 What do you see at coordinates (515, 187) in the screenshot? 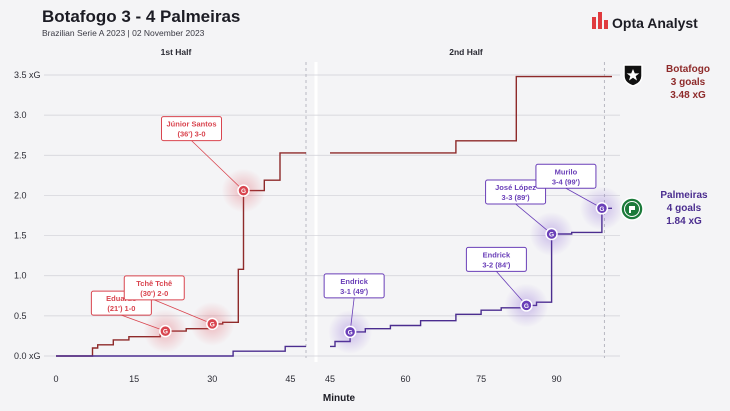
I see `goal-scorer: José López` at bounding box center [515, 187].